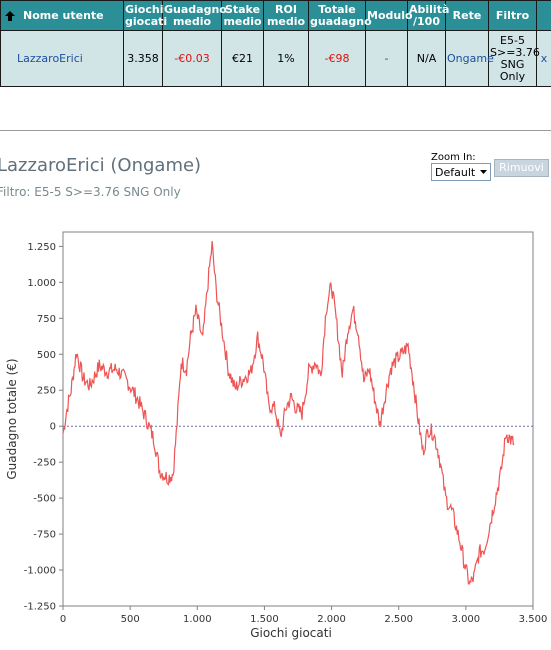 The height and width of the screenshot is (650, 551). Describe the element at coordinates (426, 58) in the screenshot. I see `ability-value: N/A` at that location.